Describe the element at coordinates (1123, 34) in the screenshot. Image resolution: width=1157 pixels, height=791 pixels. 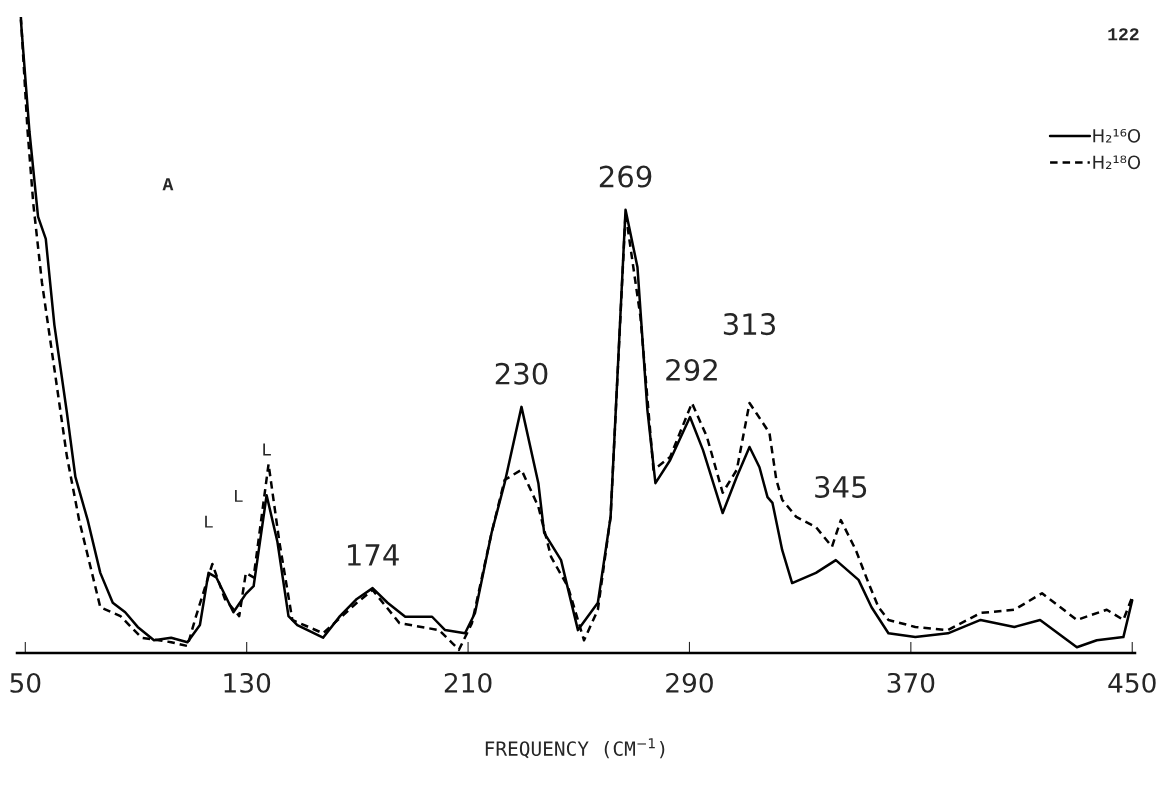
I see `annotation: 122` at that location.